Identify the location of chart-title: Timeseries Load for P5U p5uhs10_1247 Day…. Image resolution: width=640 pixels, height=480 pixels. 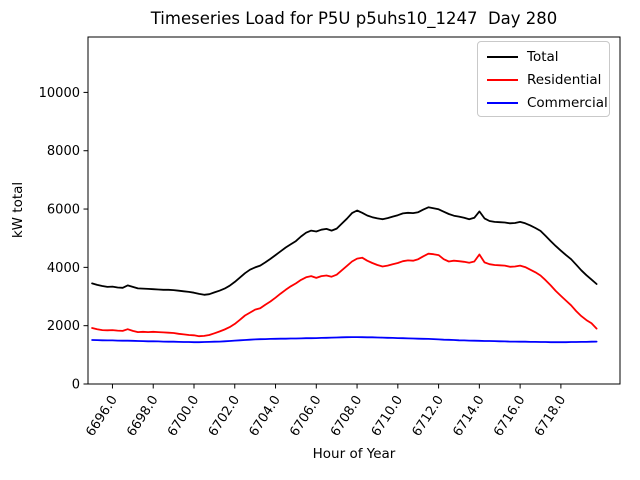
(354, 18).